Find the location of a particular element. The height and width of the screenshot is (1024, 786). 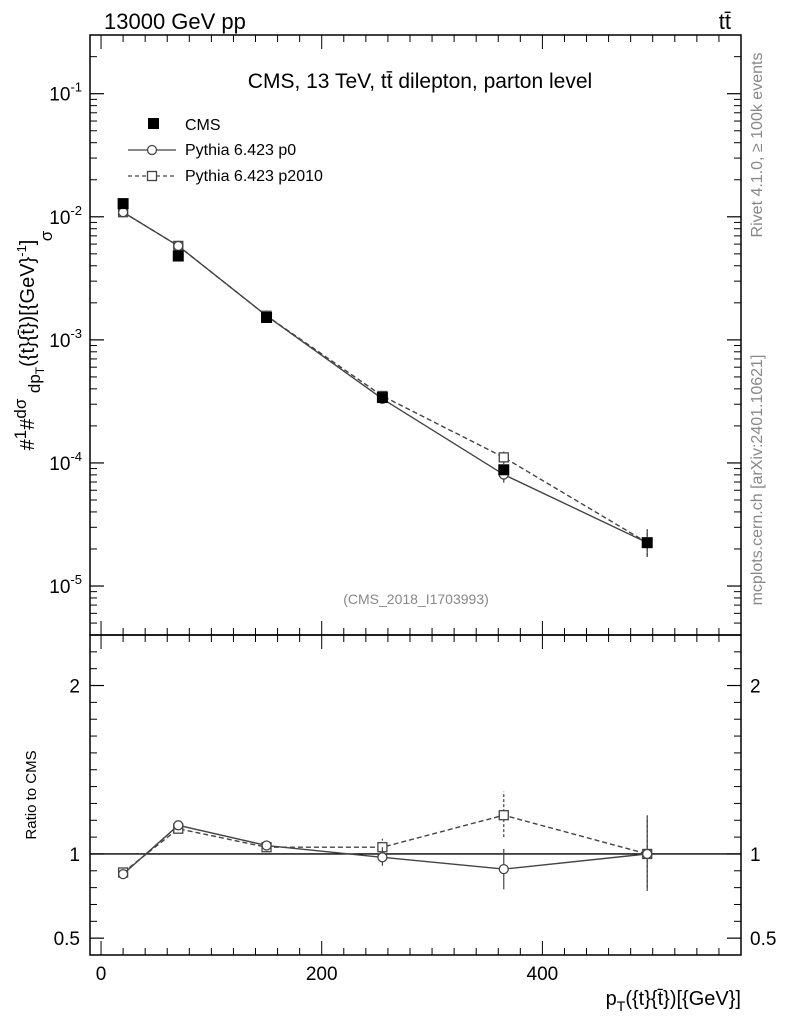

x-tick-label: 400 is located at coordinates (543, 974).